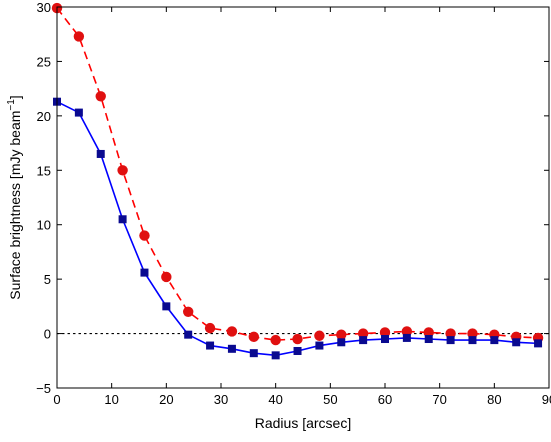  What do you see at coordinates (47, 279) in the screenshot?
I see `y-tick-label: 5` at bounding box center [47, 279].